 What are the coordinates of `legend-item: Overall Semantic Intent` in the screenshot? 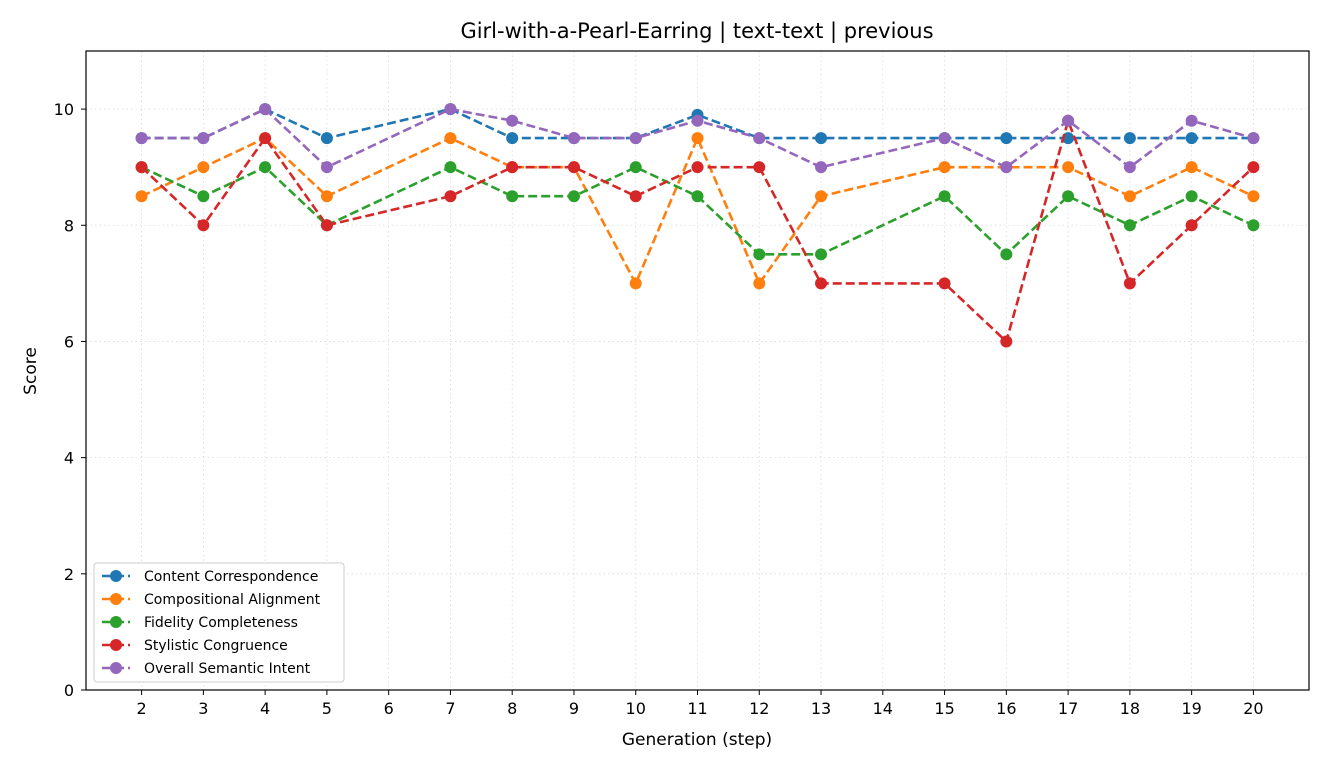 It's located at (206, 669).